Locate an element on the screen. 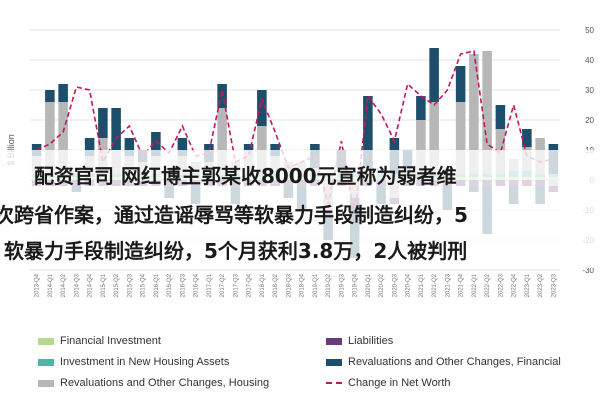  x-tick-label: 2019-Q4 is located at coordinates (356, 285).